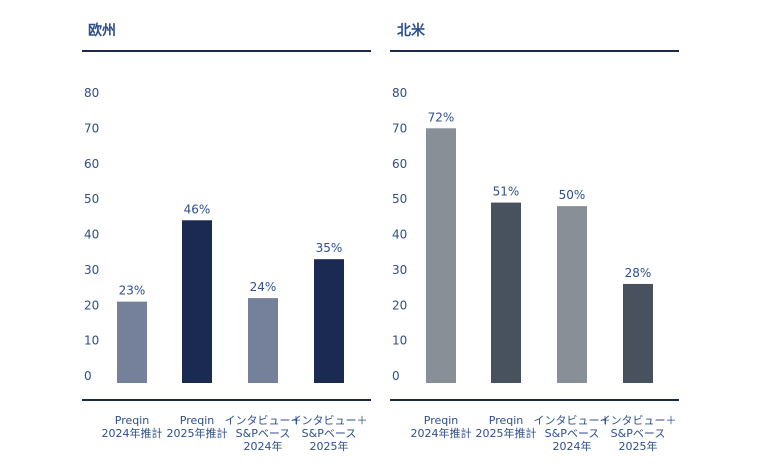 The width and height of the screenshot is (768, 476). What do you see at coordinates (102, 30) in the screenshot?
I see `chart-title: 欧州` at bounding box center [102, 30].